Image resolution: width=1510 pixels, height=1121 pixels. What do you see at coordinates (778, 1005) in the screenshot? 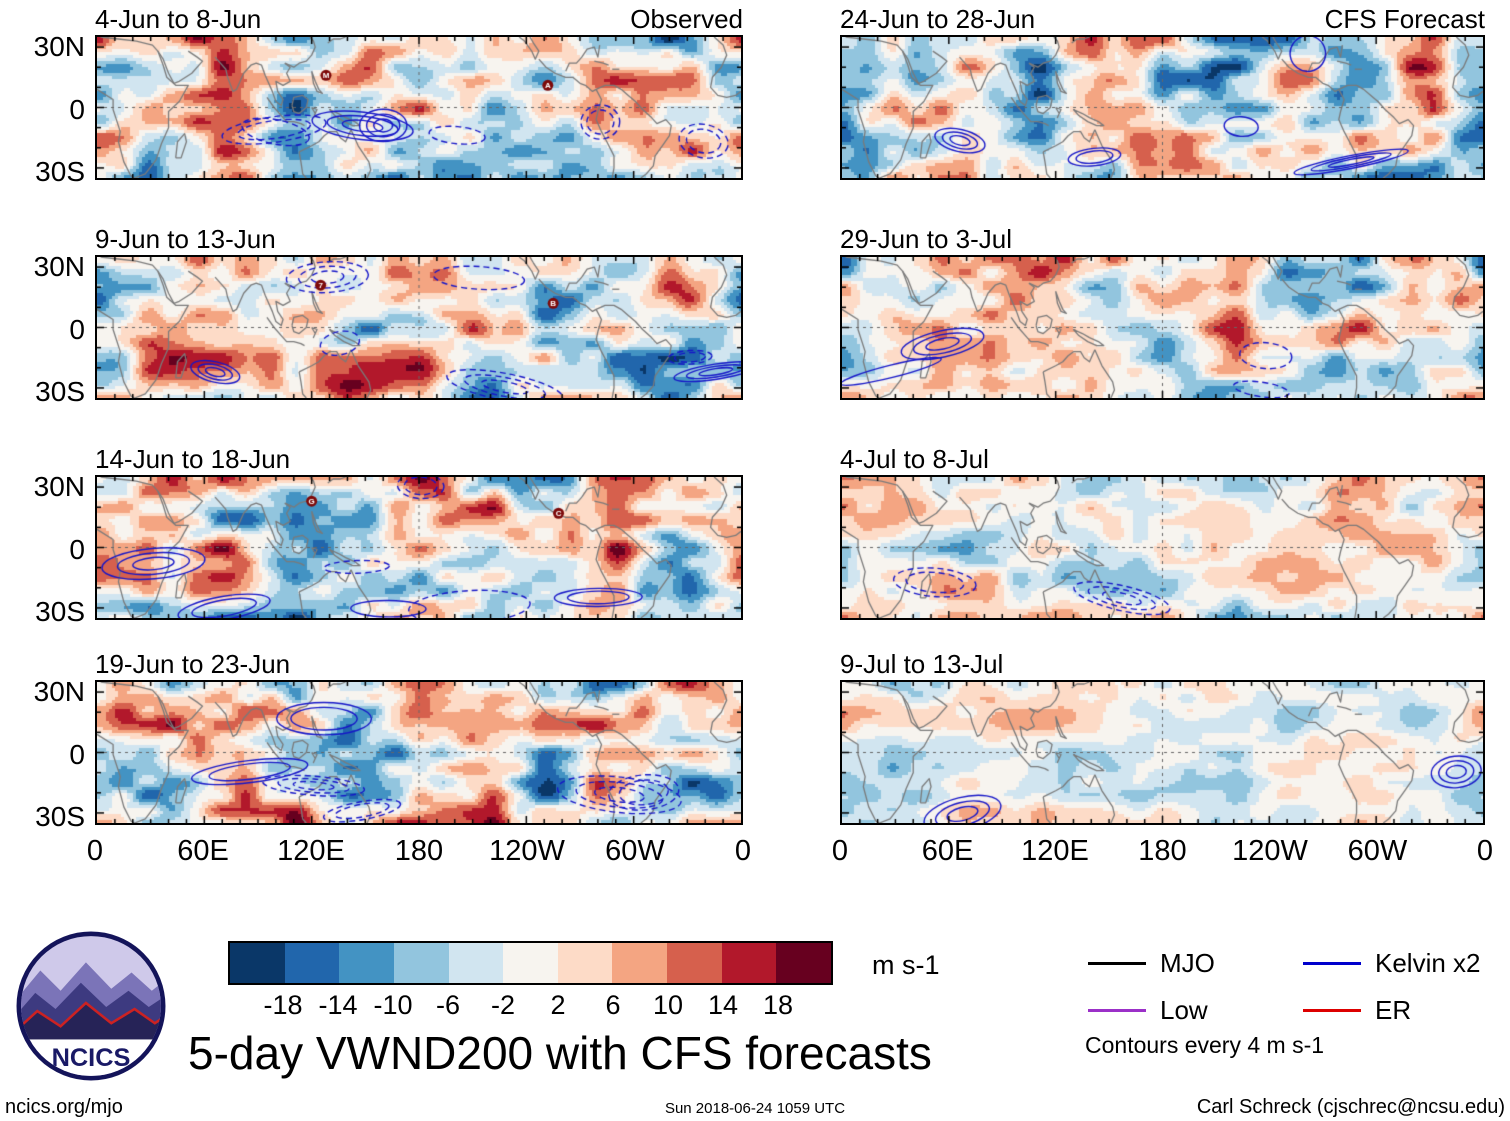
I see `colorbar-tick-label: 18` at bounding box center [778, 1005].